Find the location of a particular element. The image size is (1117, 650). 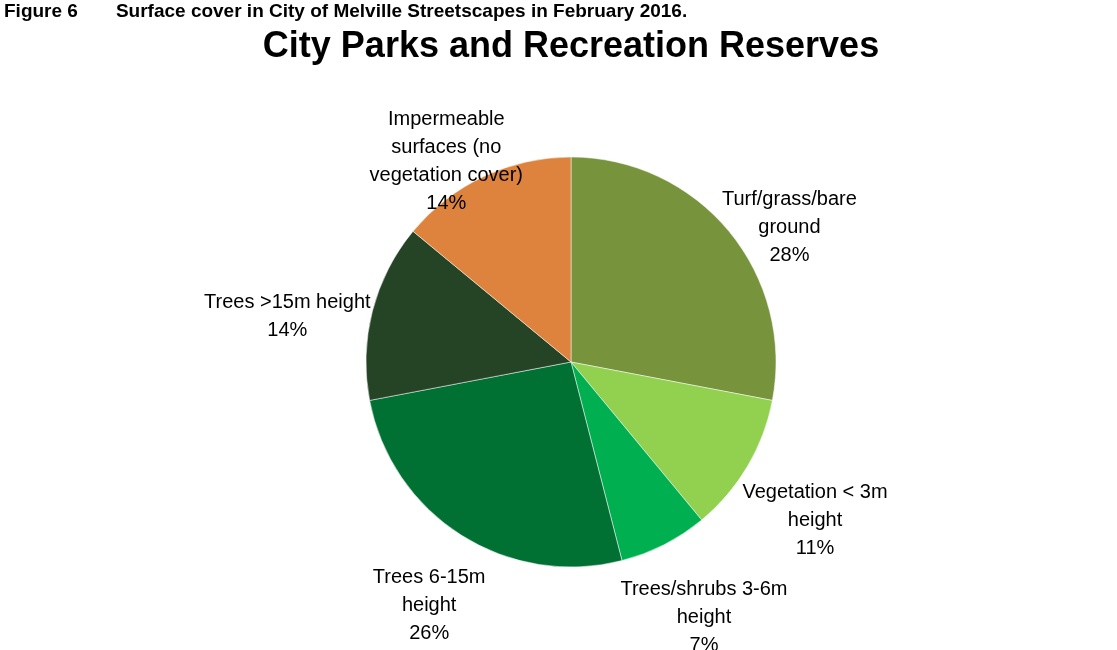

caption: Figure 6 Surface cover in City of Melville Streetscapes in February 2016. is located at coordinates (346, 10).